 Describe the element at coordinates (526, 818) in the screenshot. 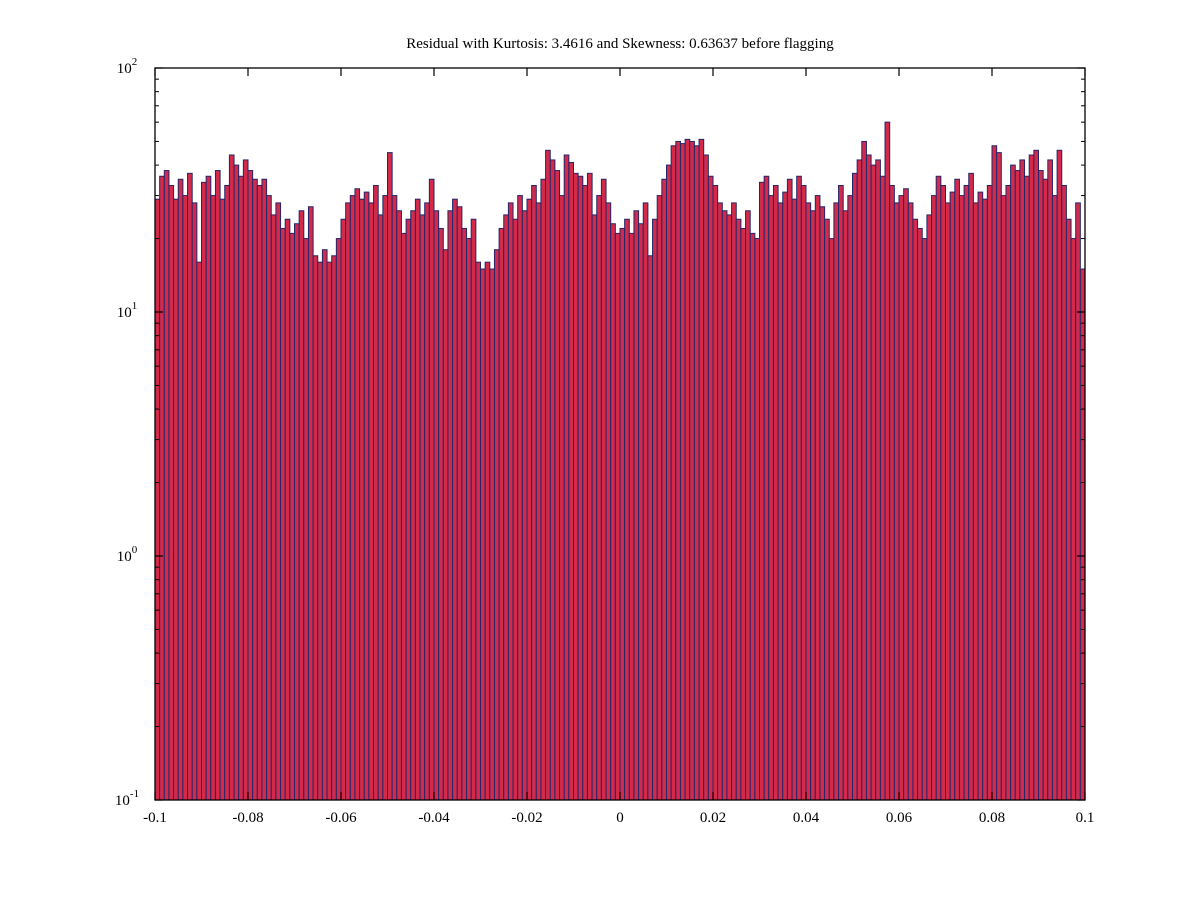

I see `x-tick-label: -0.02` at that location.